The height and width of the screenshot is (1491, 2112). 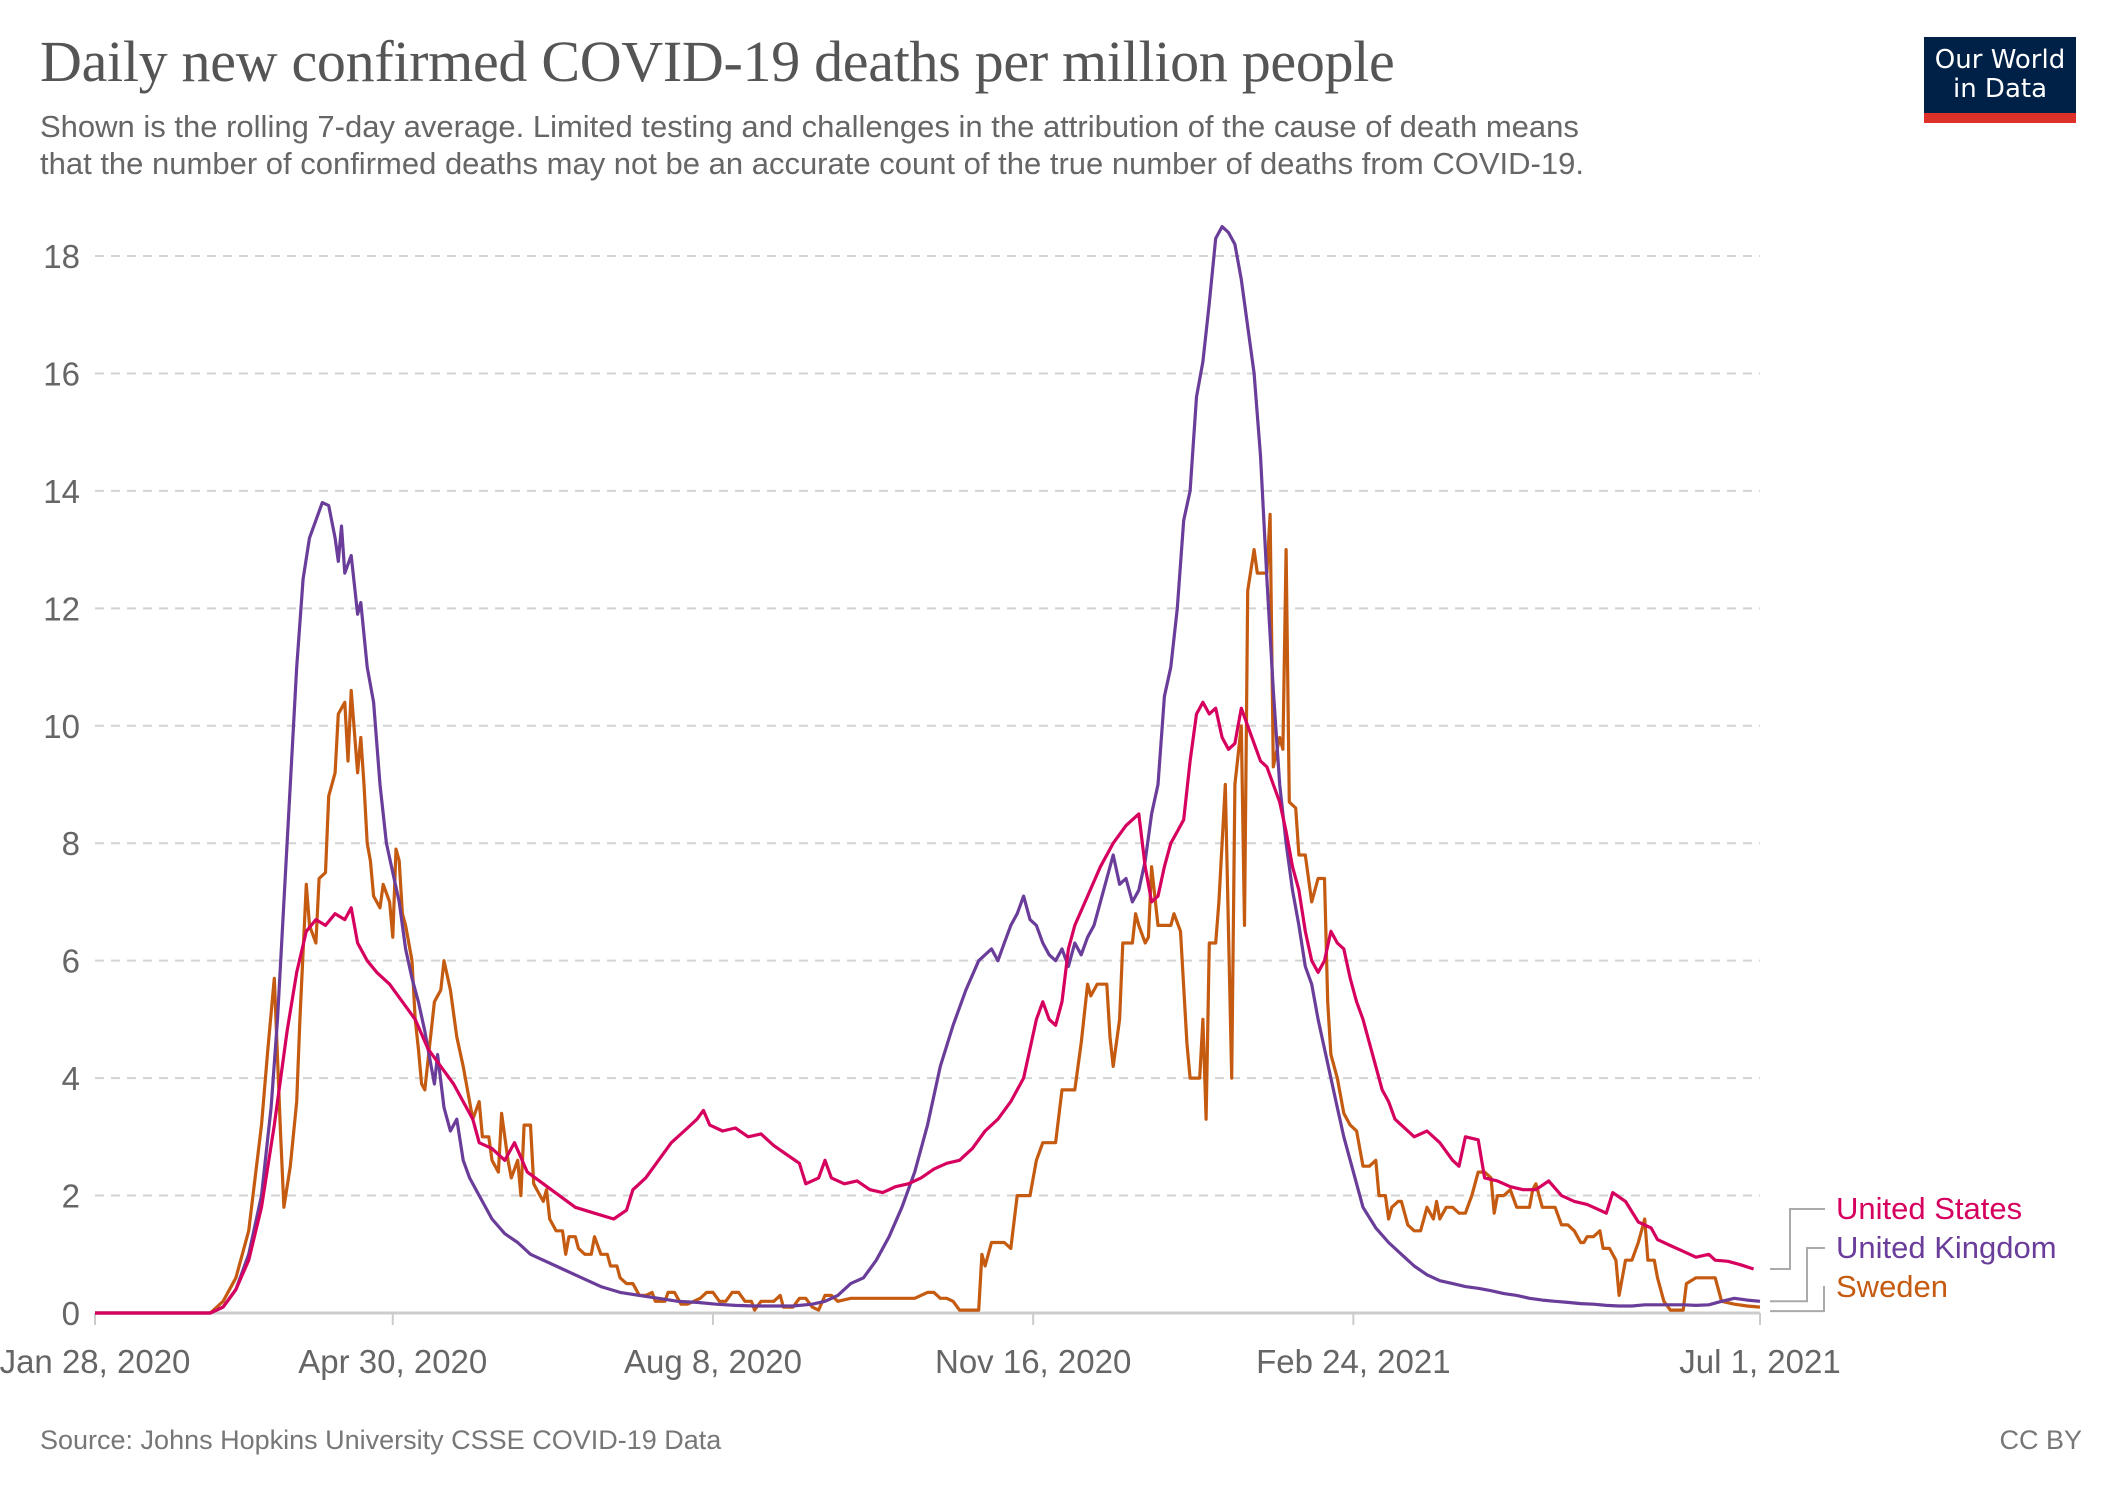 I want to click on y-axis-ticks: 0 2 4 6 8 10 12 14 16 18, so click(x=61, y=785).